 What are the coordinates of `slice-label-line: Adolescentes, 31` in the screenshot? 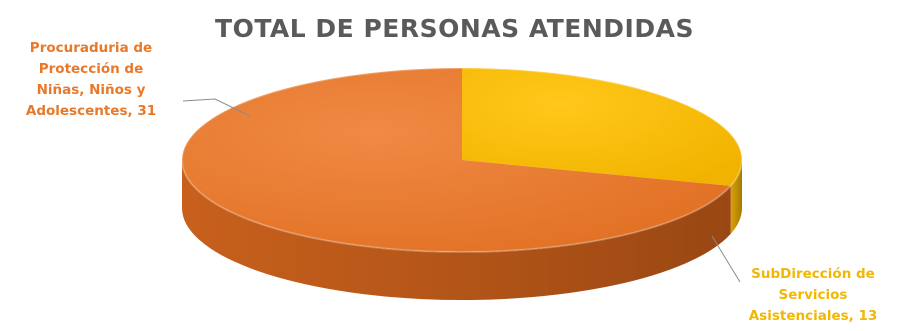 It's located at (91, 111).